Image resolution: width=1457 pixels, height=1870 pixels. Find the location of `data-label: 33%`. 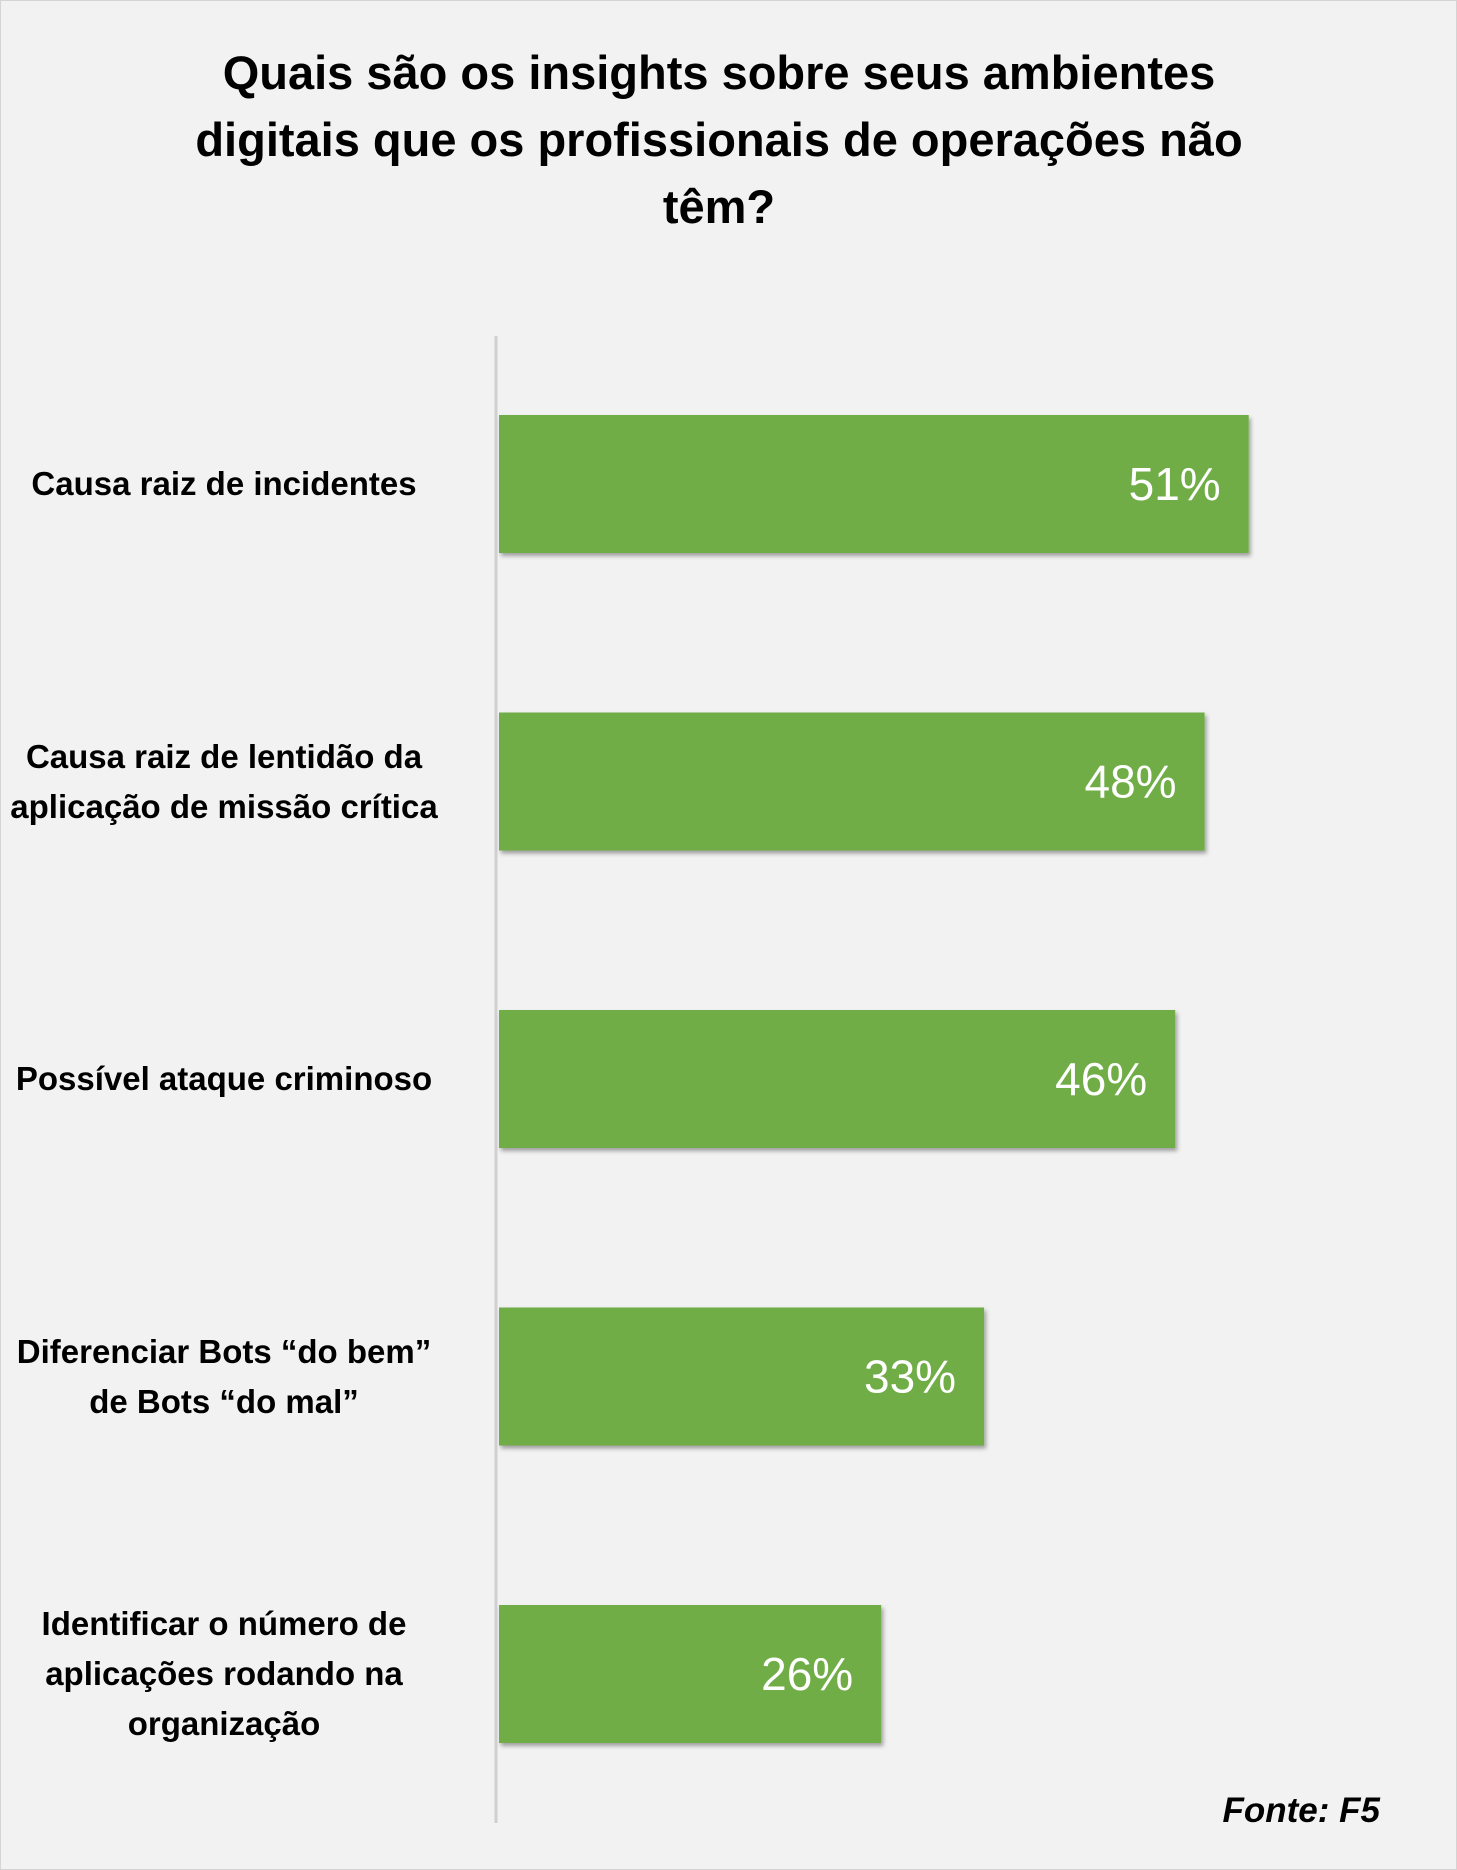

data-label: 33% is located at coordinates (910, 1377).